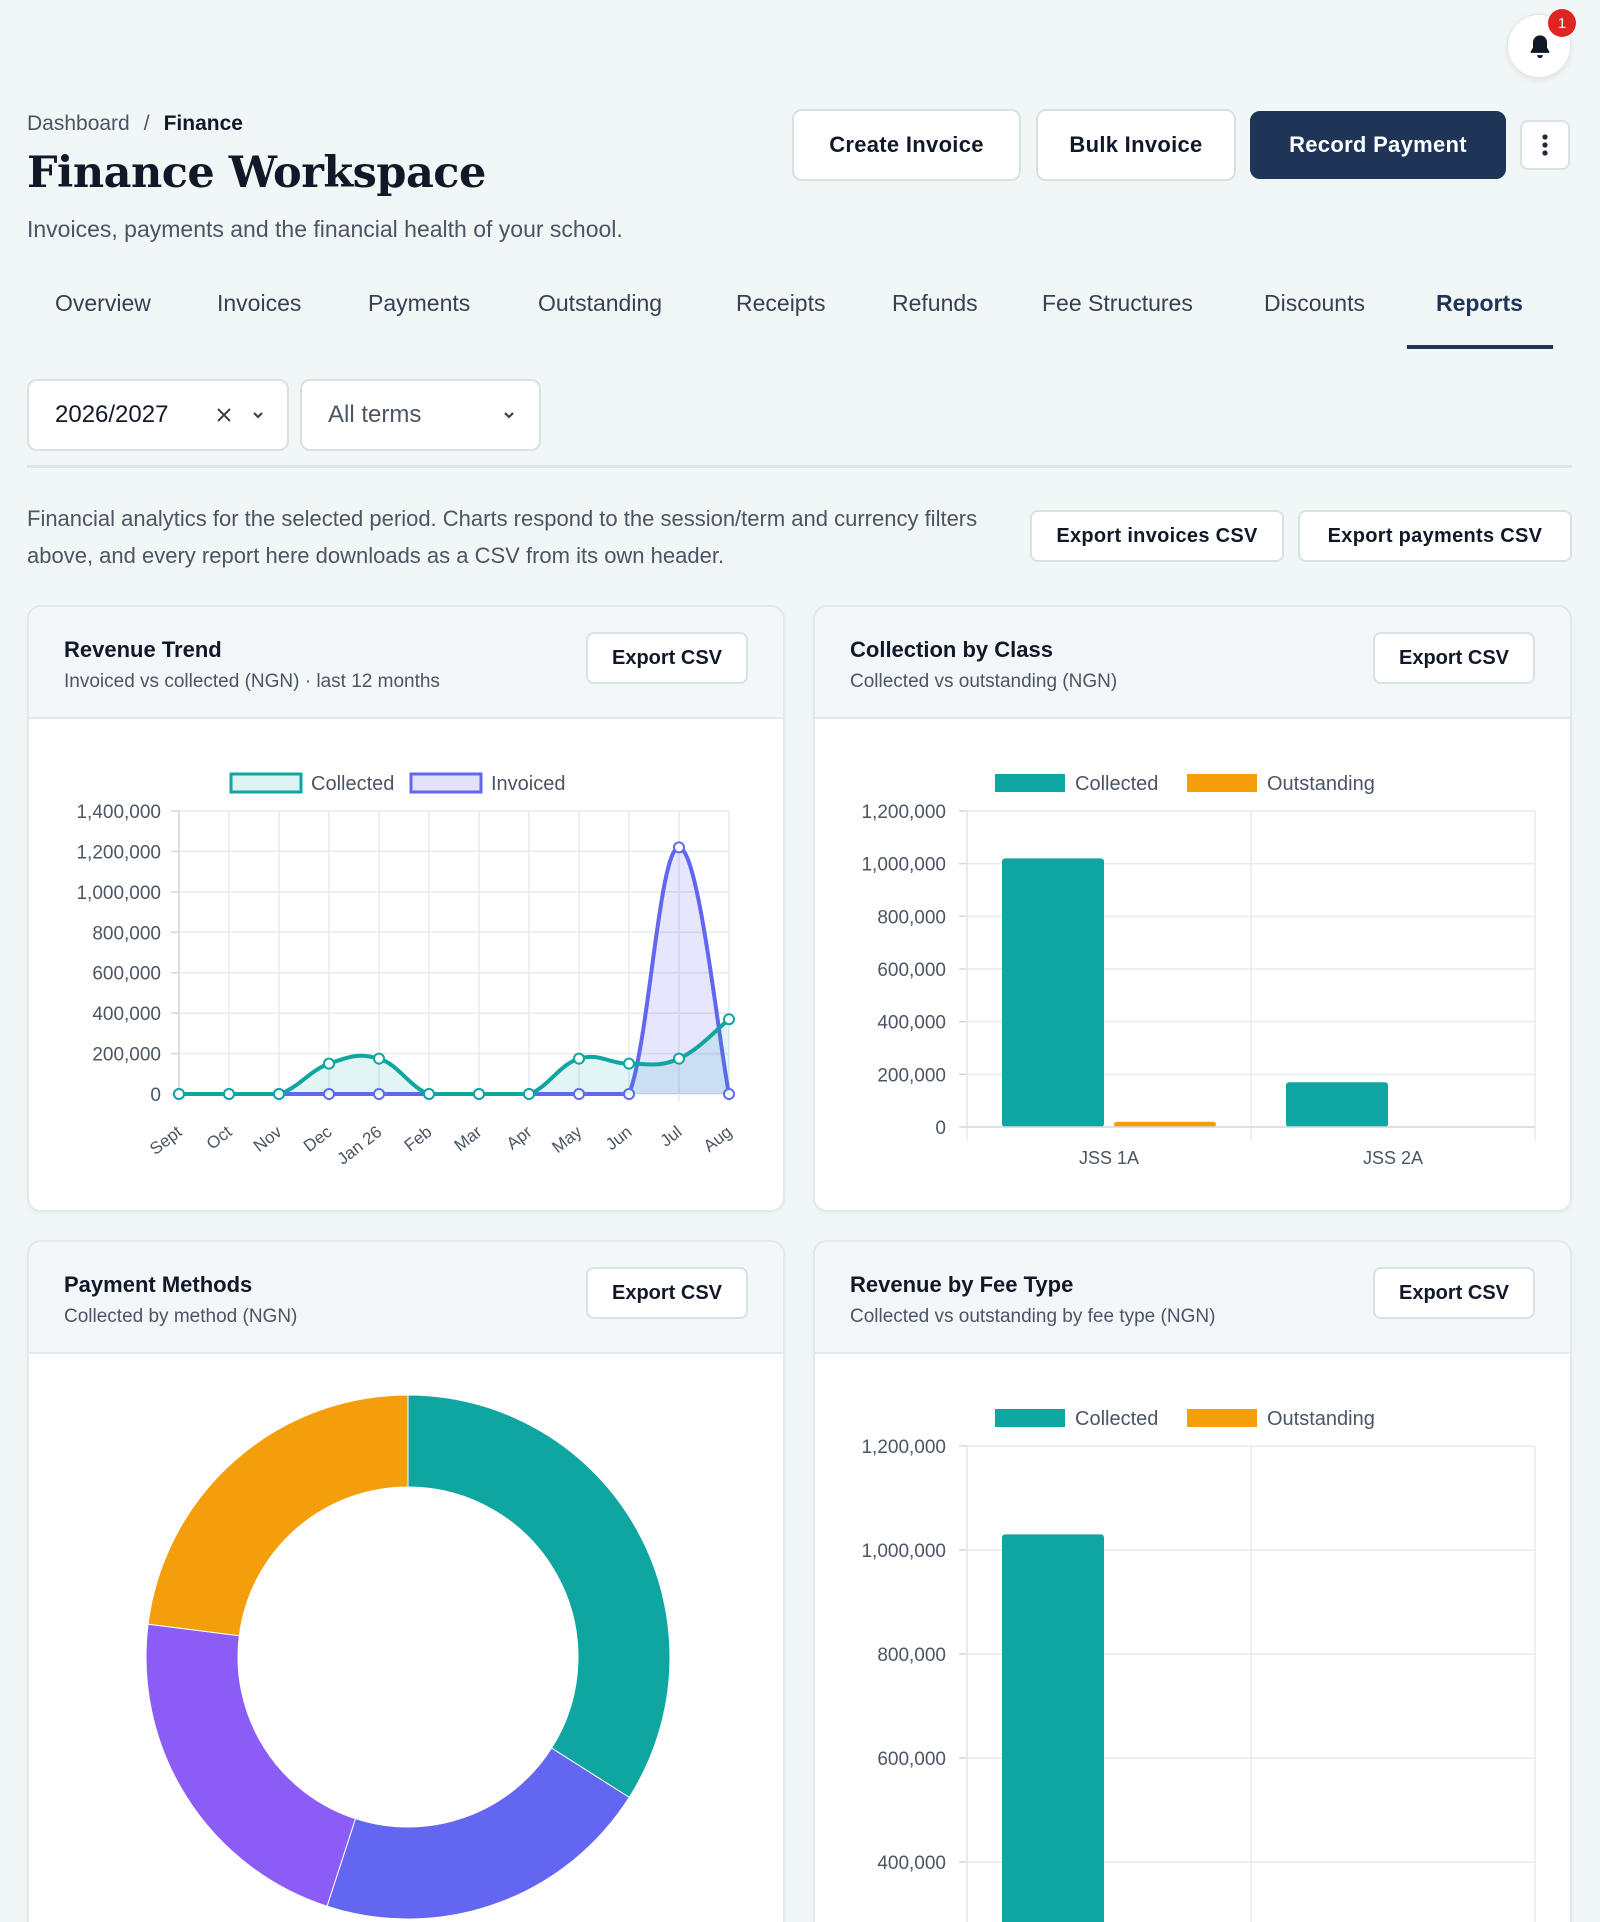  I want to click on more-actions-button, so click(1545, 145).